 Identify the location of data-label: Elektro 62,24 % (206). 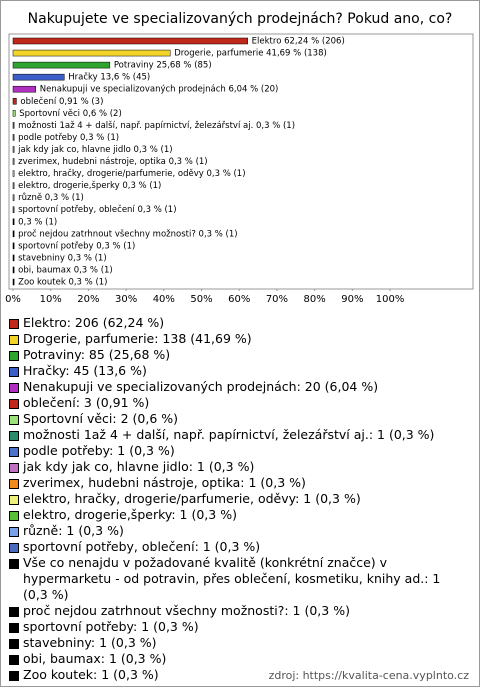
(298, 42).